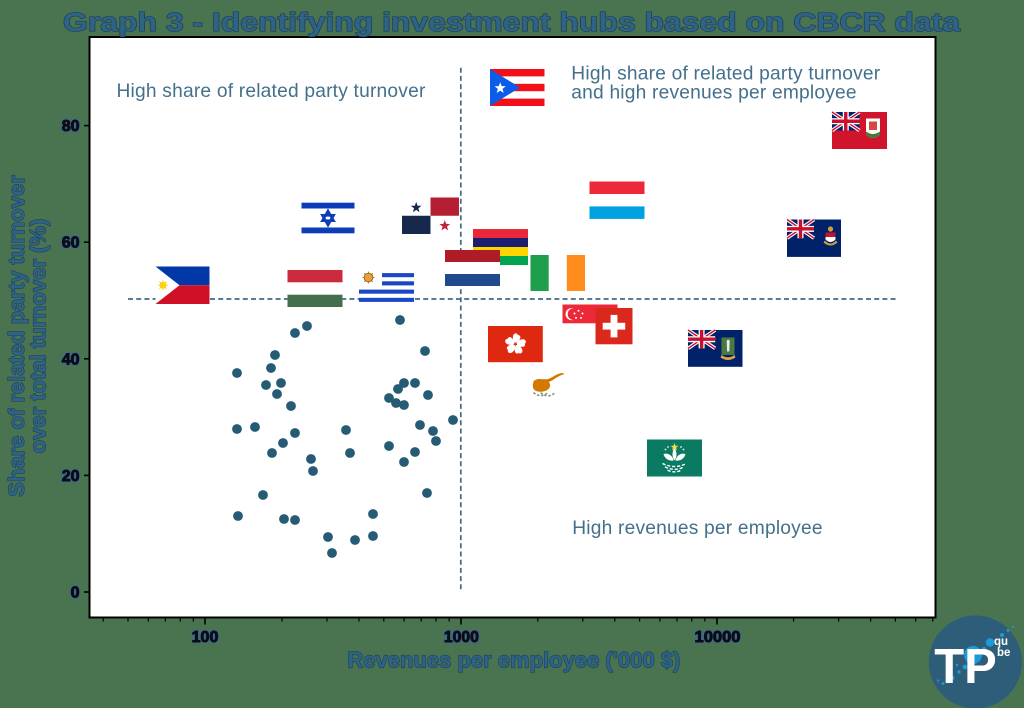  I want to click on svg-text: 100, so click(205, 637).